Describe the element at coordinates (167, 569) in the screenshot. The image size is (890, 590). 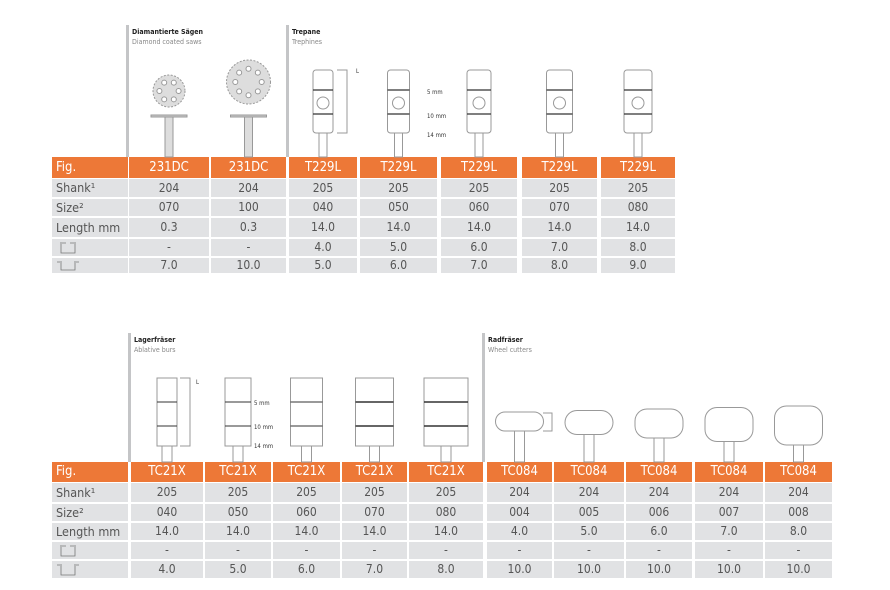
I see `table-cell-d2: 4.0` at that location.